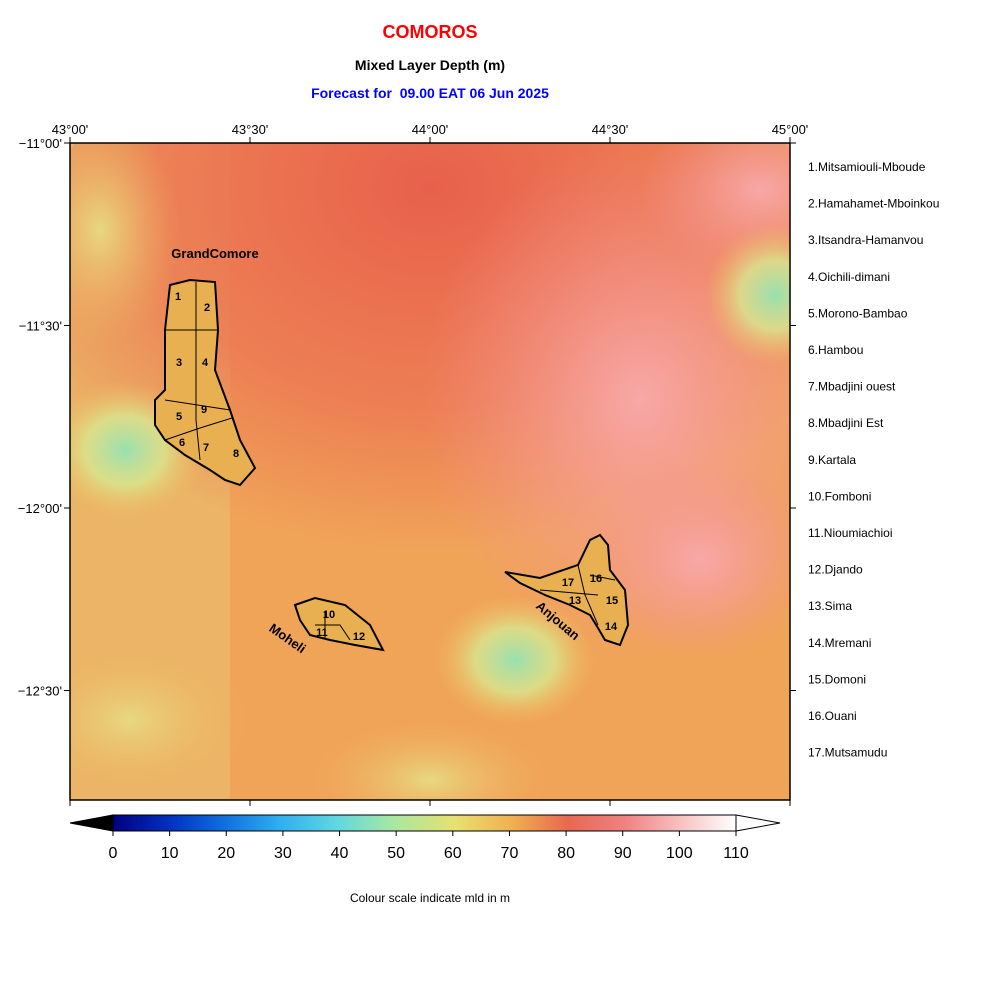 The image size is (1000, 1005). What do you see at coordinates (226, 853) in the screenshot?
I see `colorbar-tick-label: 20` at bounding box center [226, 853].